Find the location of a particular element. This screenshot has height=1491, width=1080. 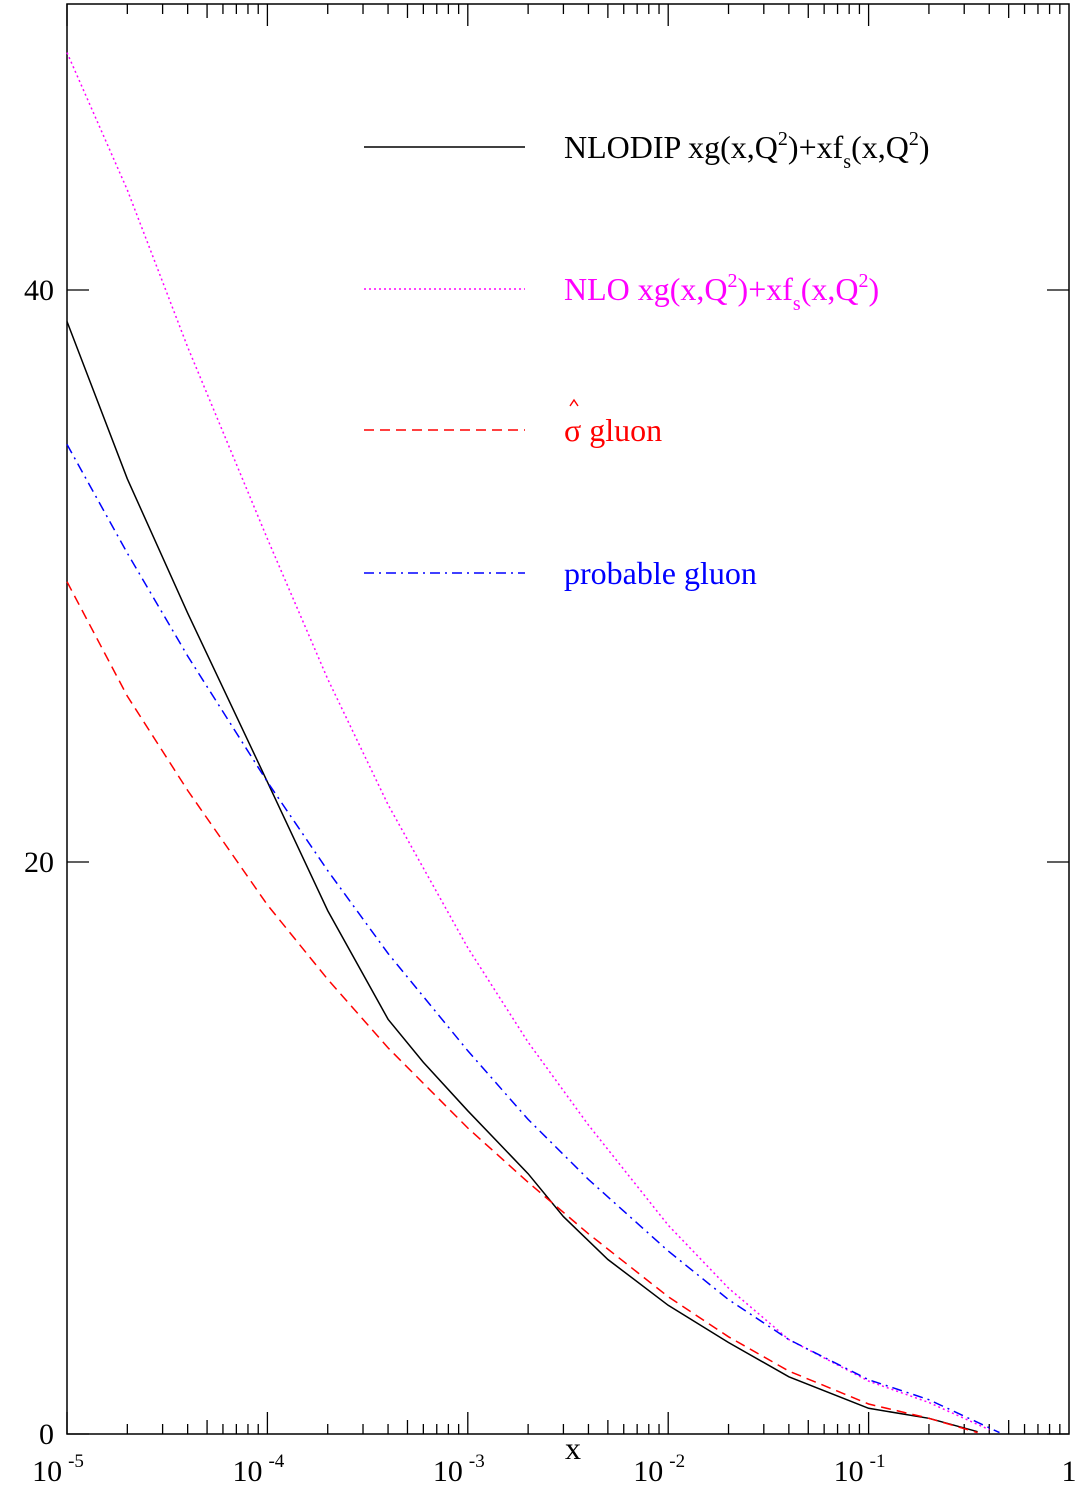

x-tick-label: 10 -5 is located at coordinates (58, 1469).